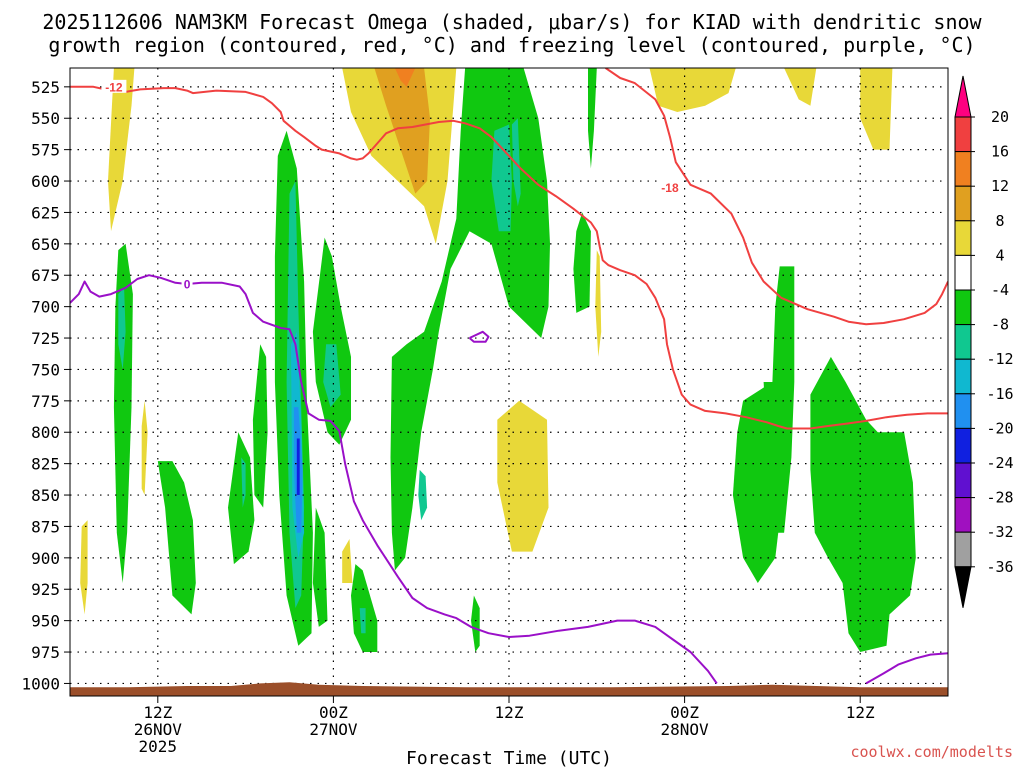 This screenshot has width=1024, height=768. What do you see at coordinates (45, 464) in the screenshot?
I see `y-tick-label-825: 825` at bounding box center [45, 464].